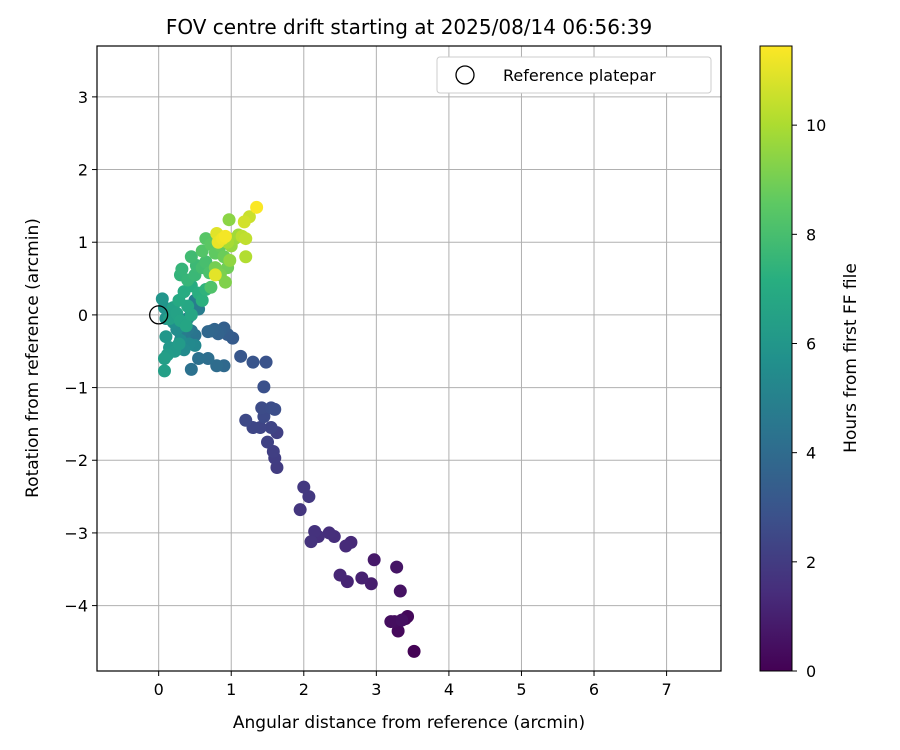 This screenshot has width=900, height=750. Describe the element at coordinates (80, 352) in the screenshot. I see `y-axis-ticks: −4 −3 −2 −1 0 1 2 3` at that location.